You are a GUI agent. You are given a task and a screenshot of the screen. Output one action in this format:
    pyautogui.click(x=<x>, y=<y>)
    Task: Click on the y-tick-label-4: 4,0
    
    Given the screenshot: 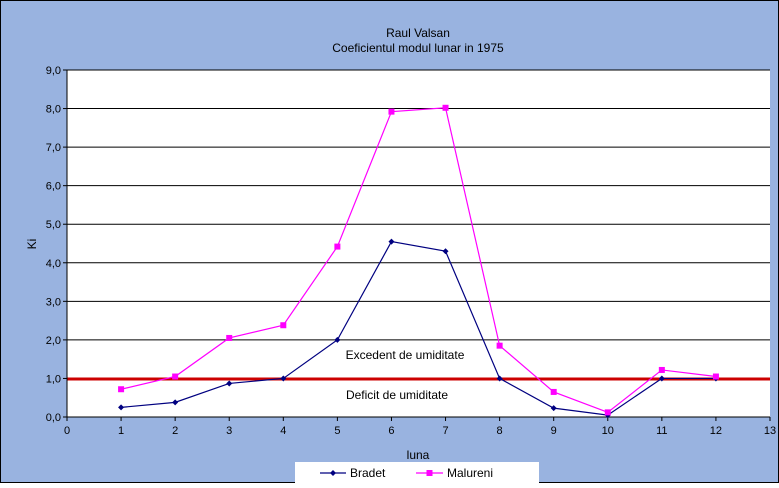 What is the action you would take?
    pyautogui.click(x=53, y=264)
    